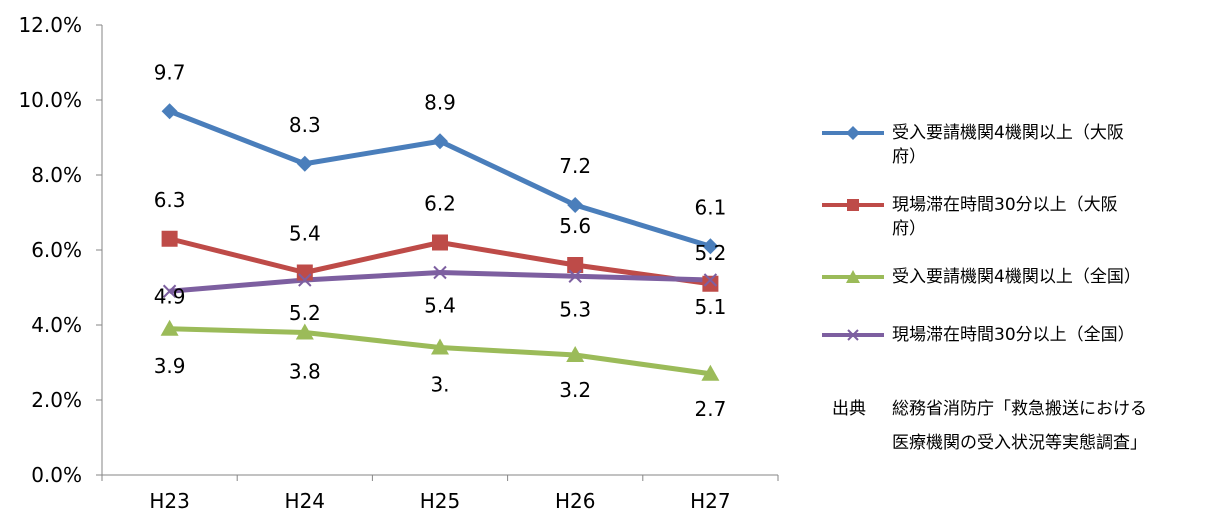 The width and height of the screenshot is (1207, 517). What do you see at coordinates (170, 72) in the screenshot?
I see `data-label: 9.7` at bounding box center [170, 72].